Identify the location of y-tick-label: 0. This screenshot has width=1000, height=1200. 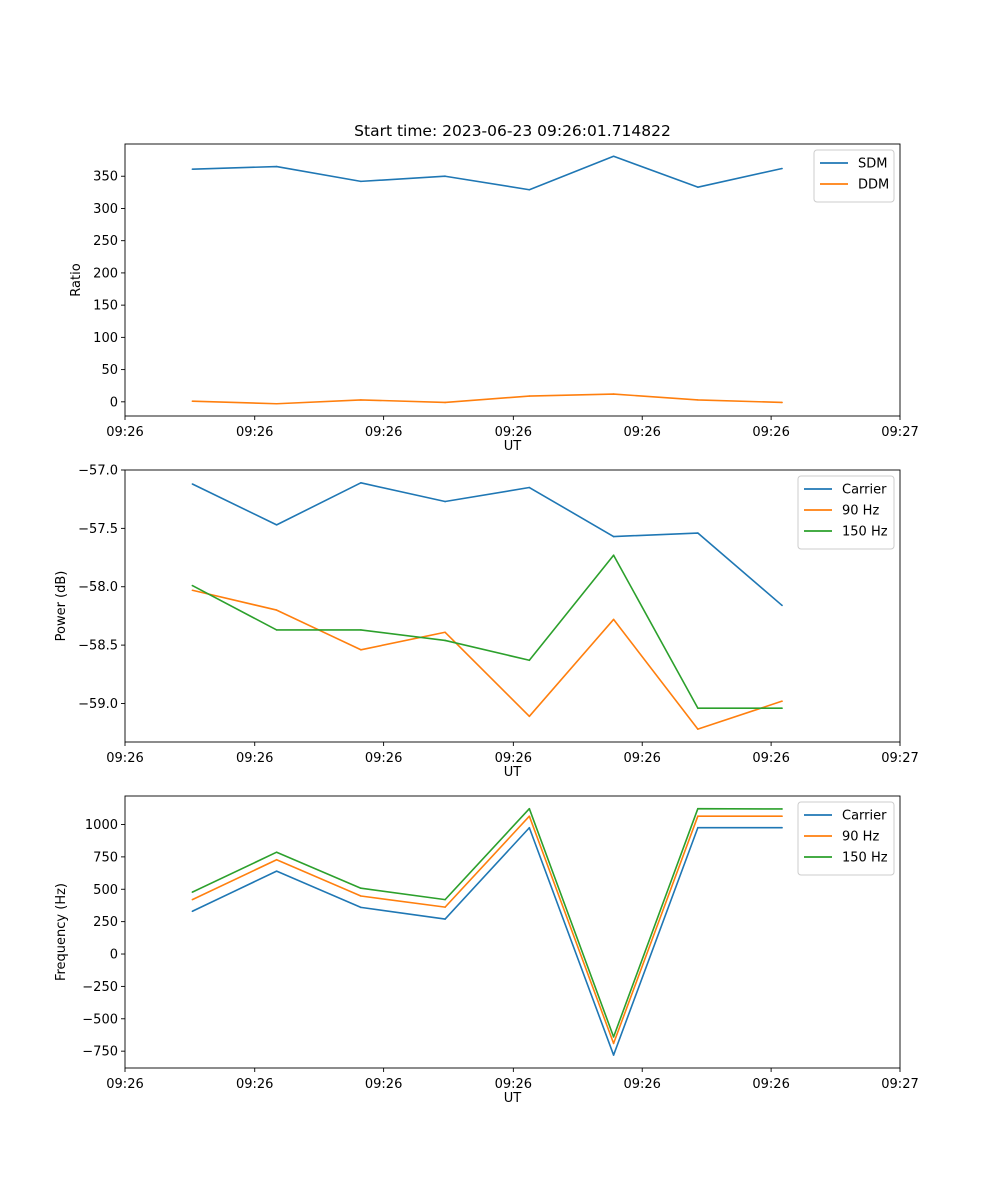
(114, 955).